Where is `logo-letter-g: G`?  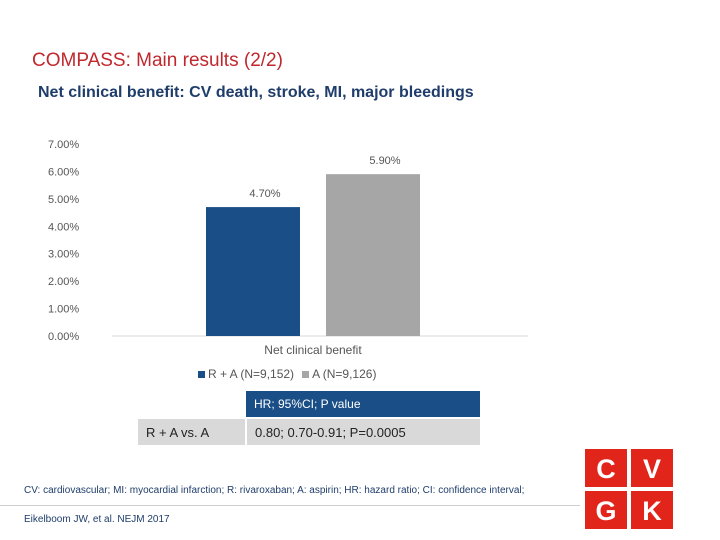
logo-letter-g: G is located at coordinates (605, 511).